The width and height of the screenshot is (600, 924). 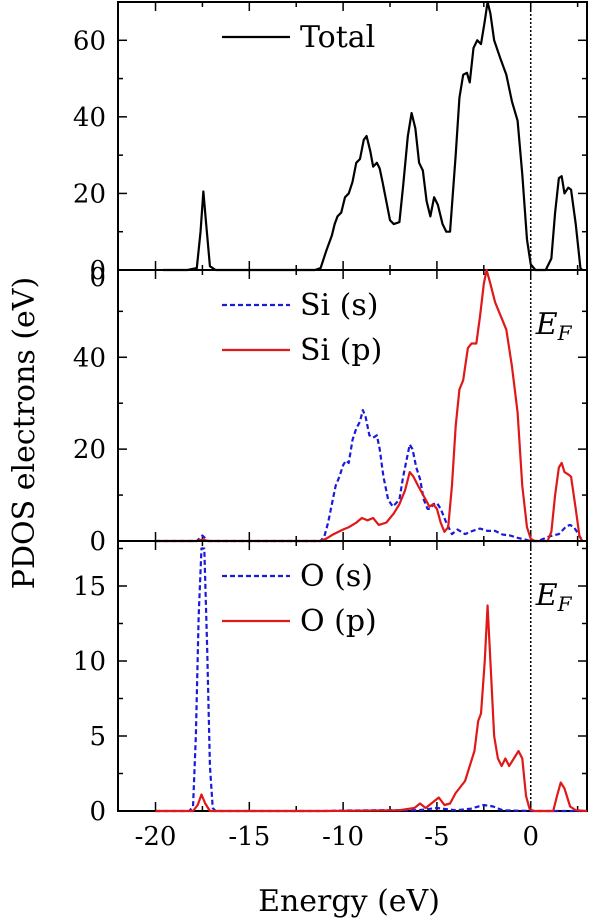 What do you see at coordinates (341, 350) in the screenshot?
I see `legend-label: Si (p)` at bounding box center [341, 350].